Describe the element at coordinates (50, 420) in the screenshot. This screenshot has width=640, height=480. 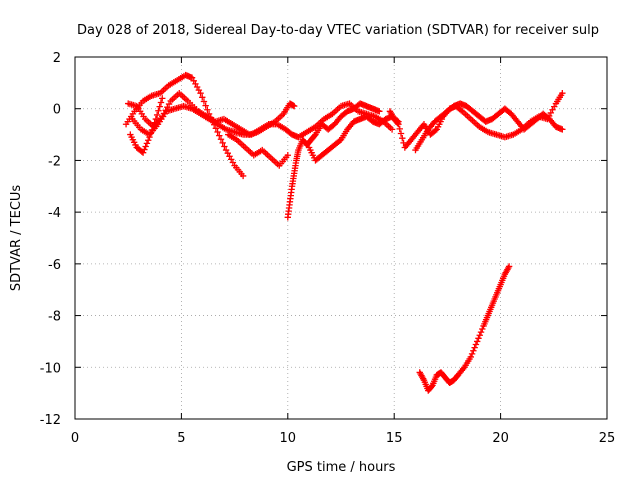
I see `y-tick-label: -12` at that location.